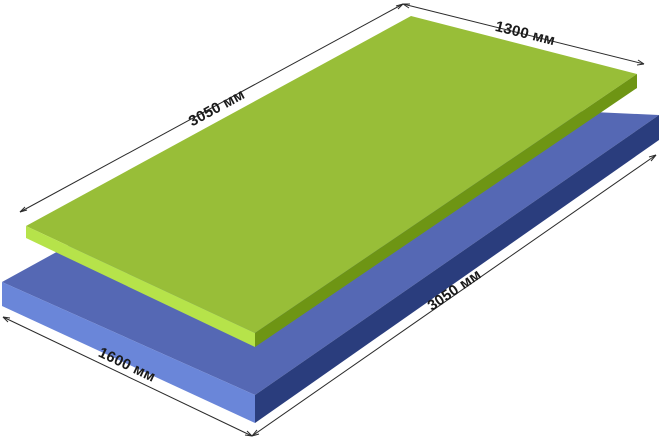 This screenshot has height=439, width=659. I want to click on dim-line-bottom-width, so click(127, 376).